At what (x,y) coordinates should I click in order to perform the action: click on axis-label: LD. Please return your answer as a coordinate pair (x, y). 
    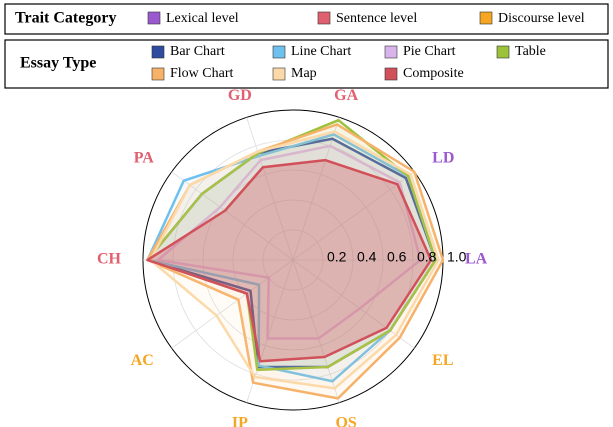
    Looking at the image, I should click on (443, 158).